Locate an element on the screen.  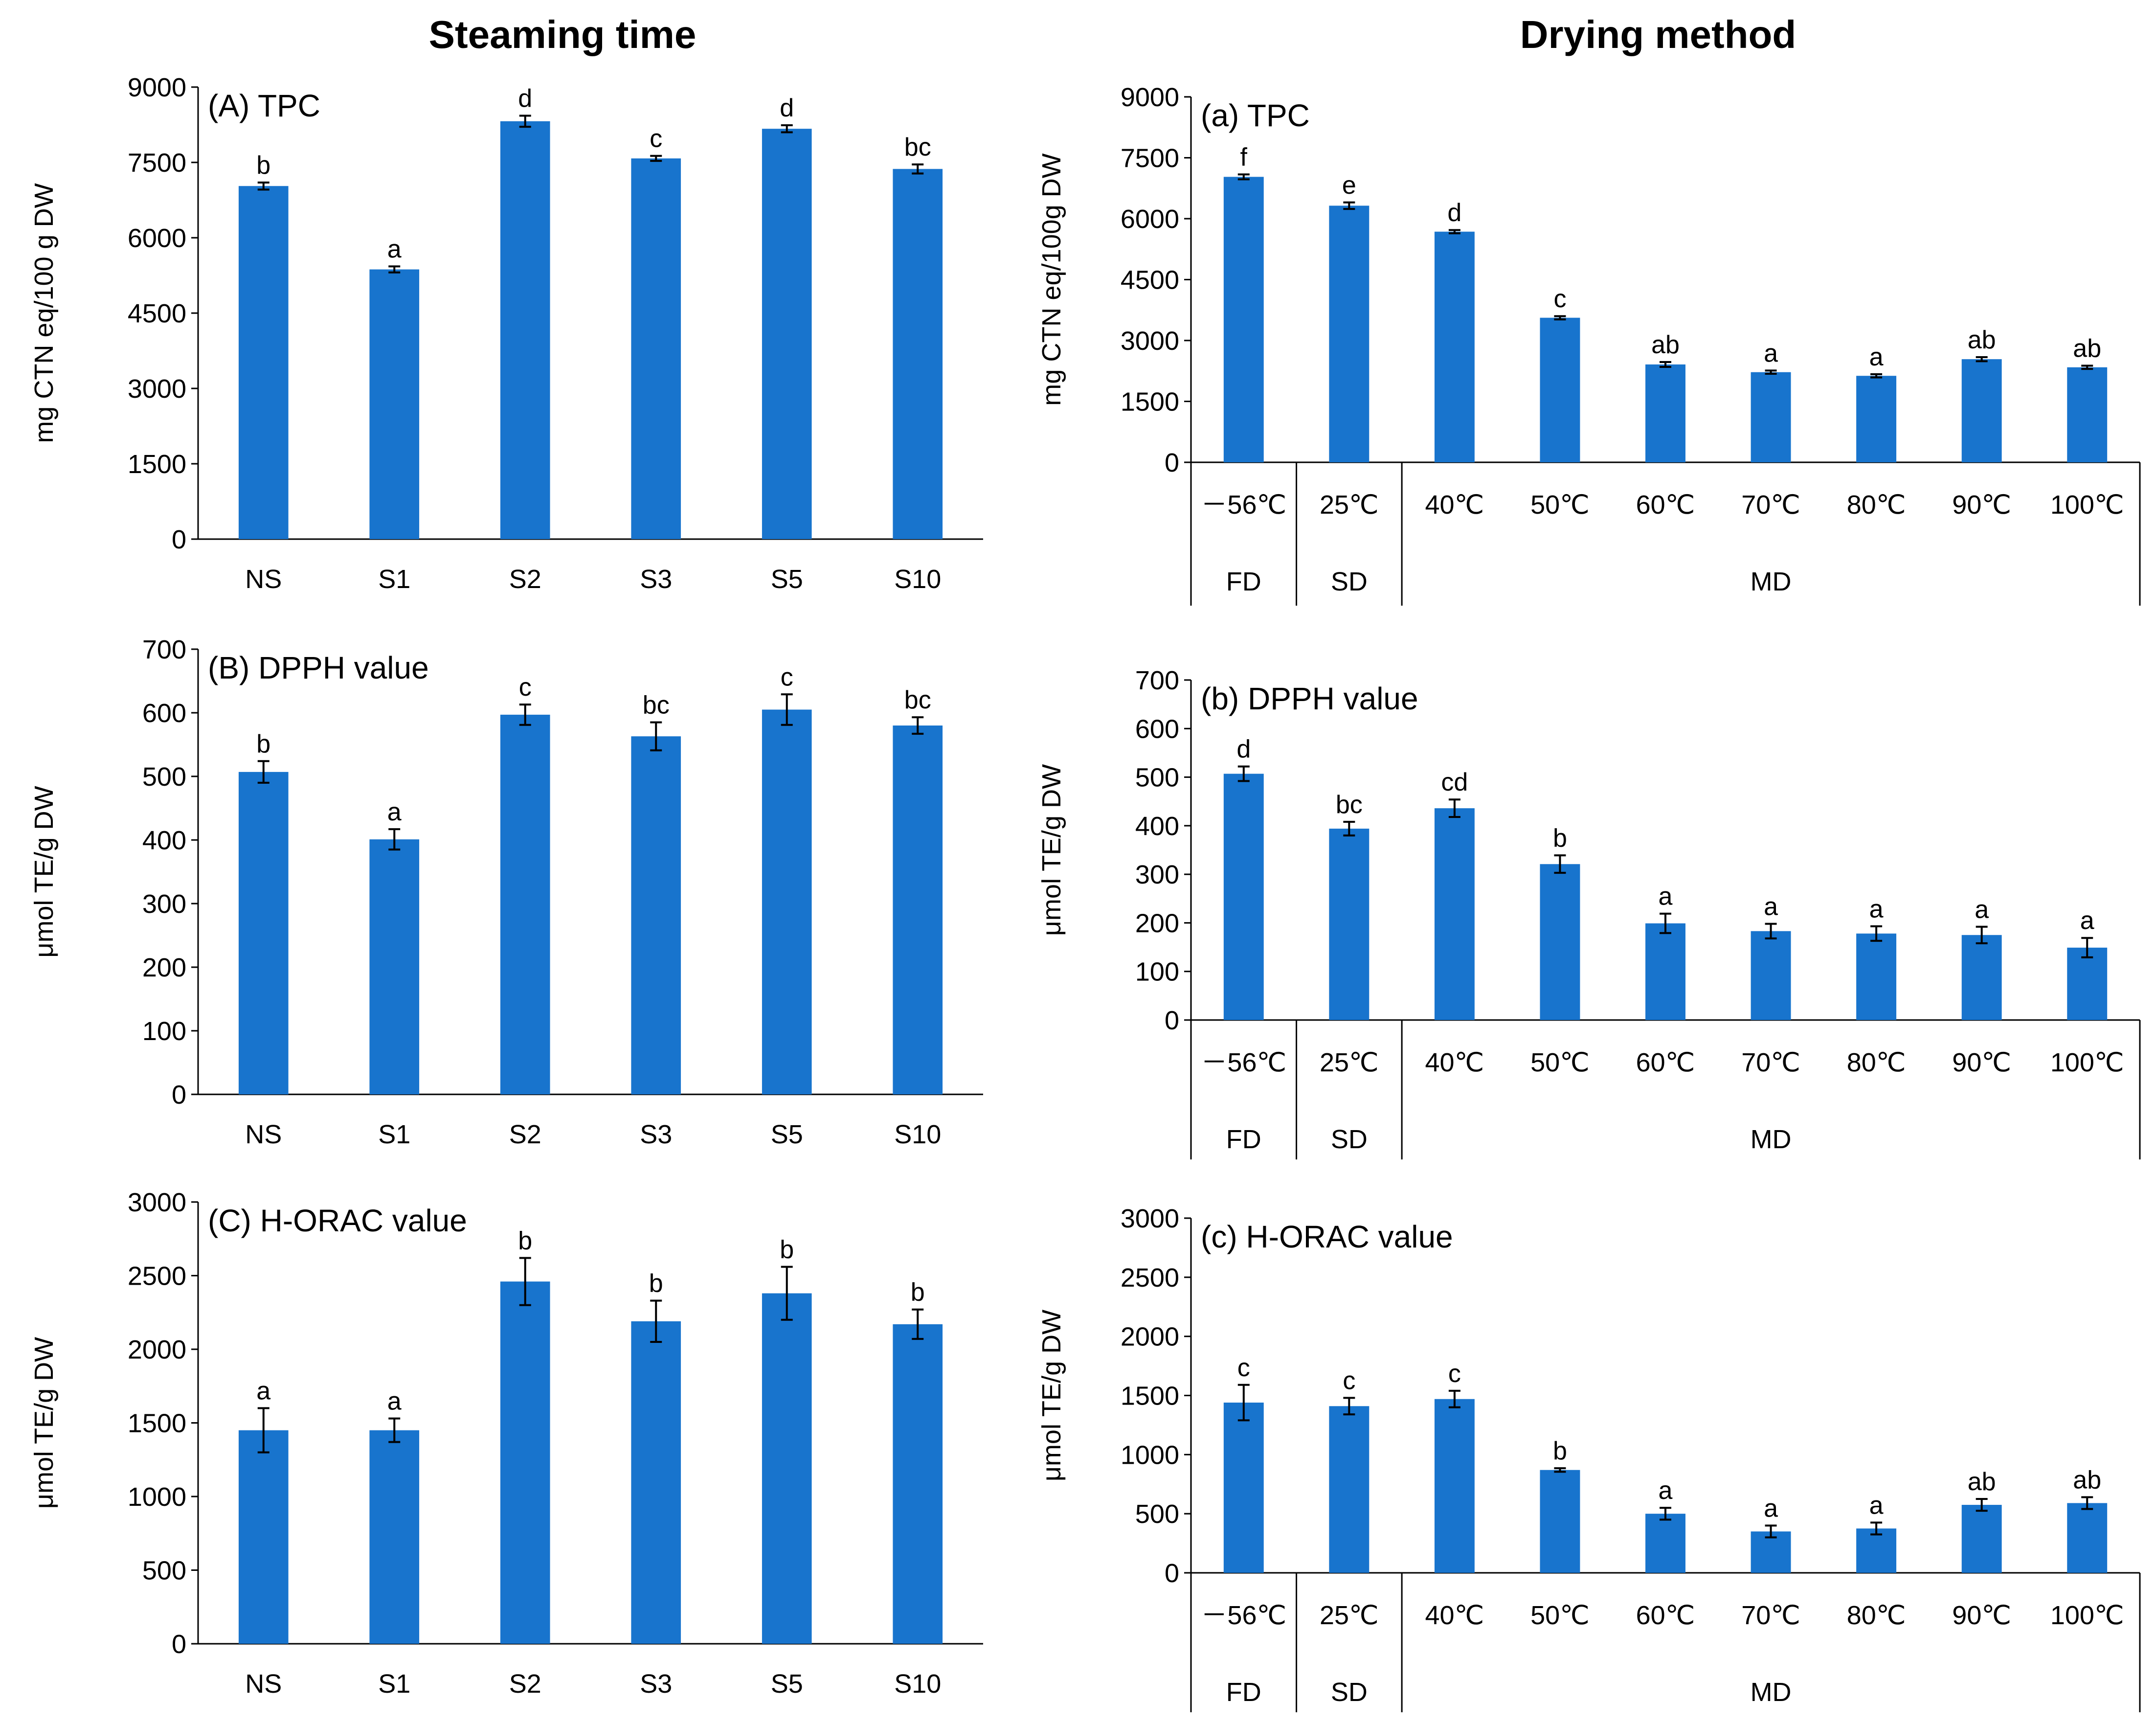
panel-title: (C) H-ORAC value is located at coordinates (337, 1220).